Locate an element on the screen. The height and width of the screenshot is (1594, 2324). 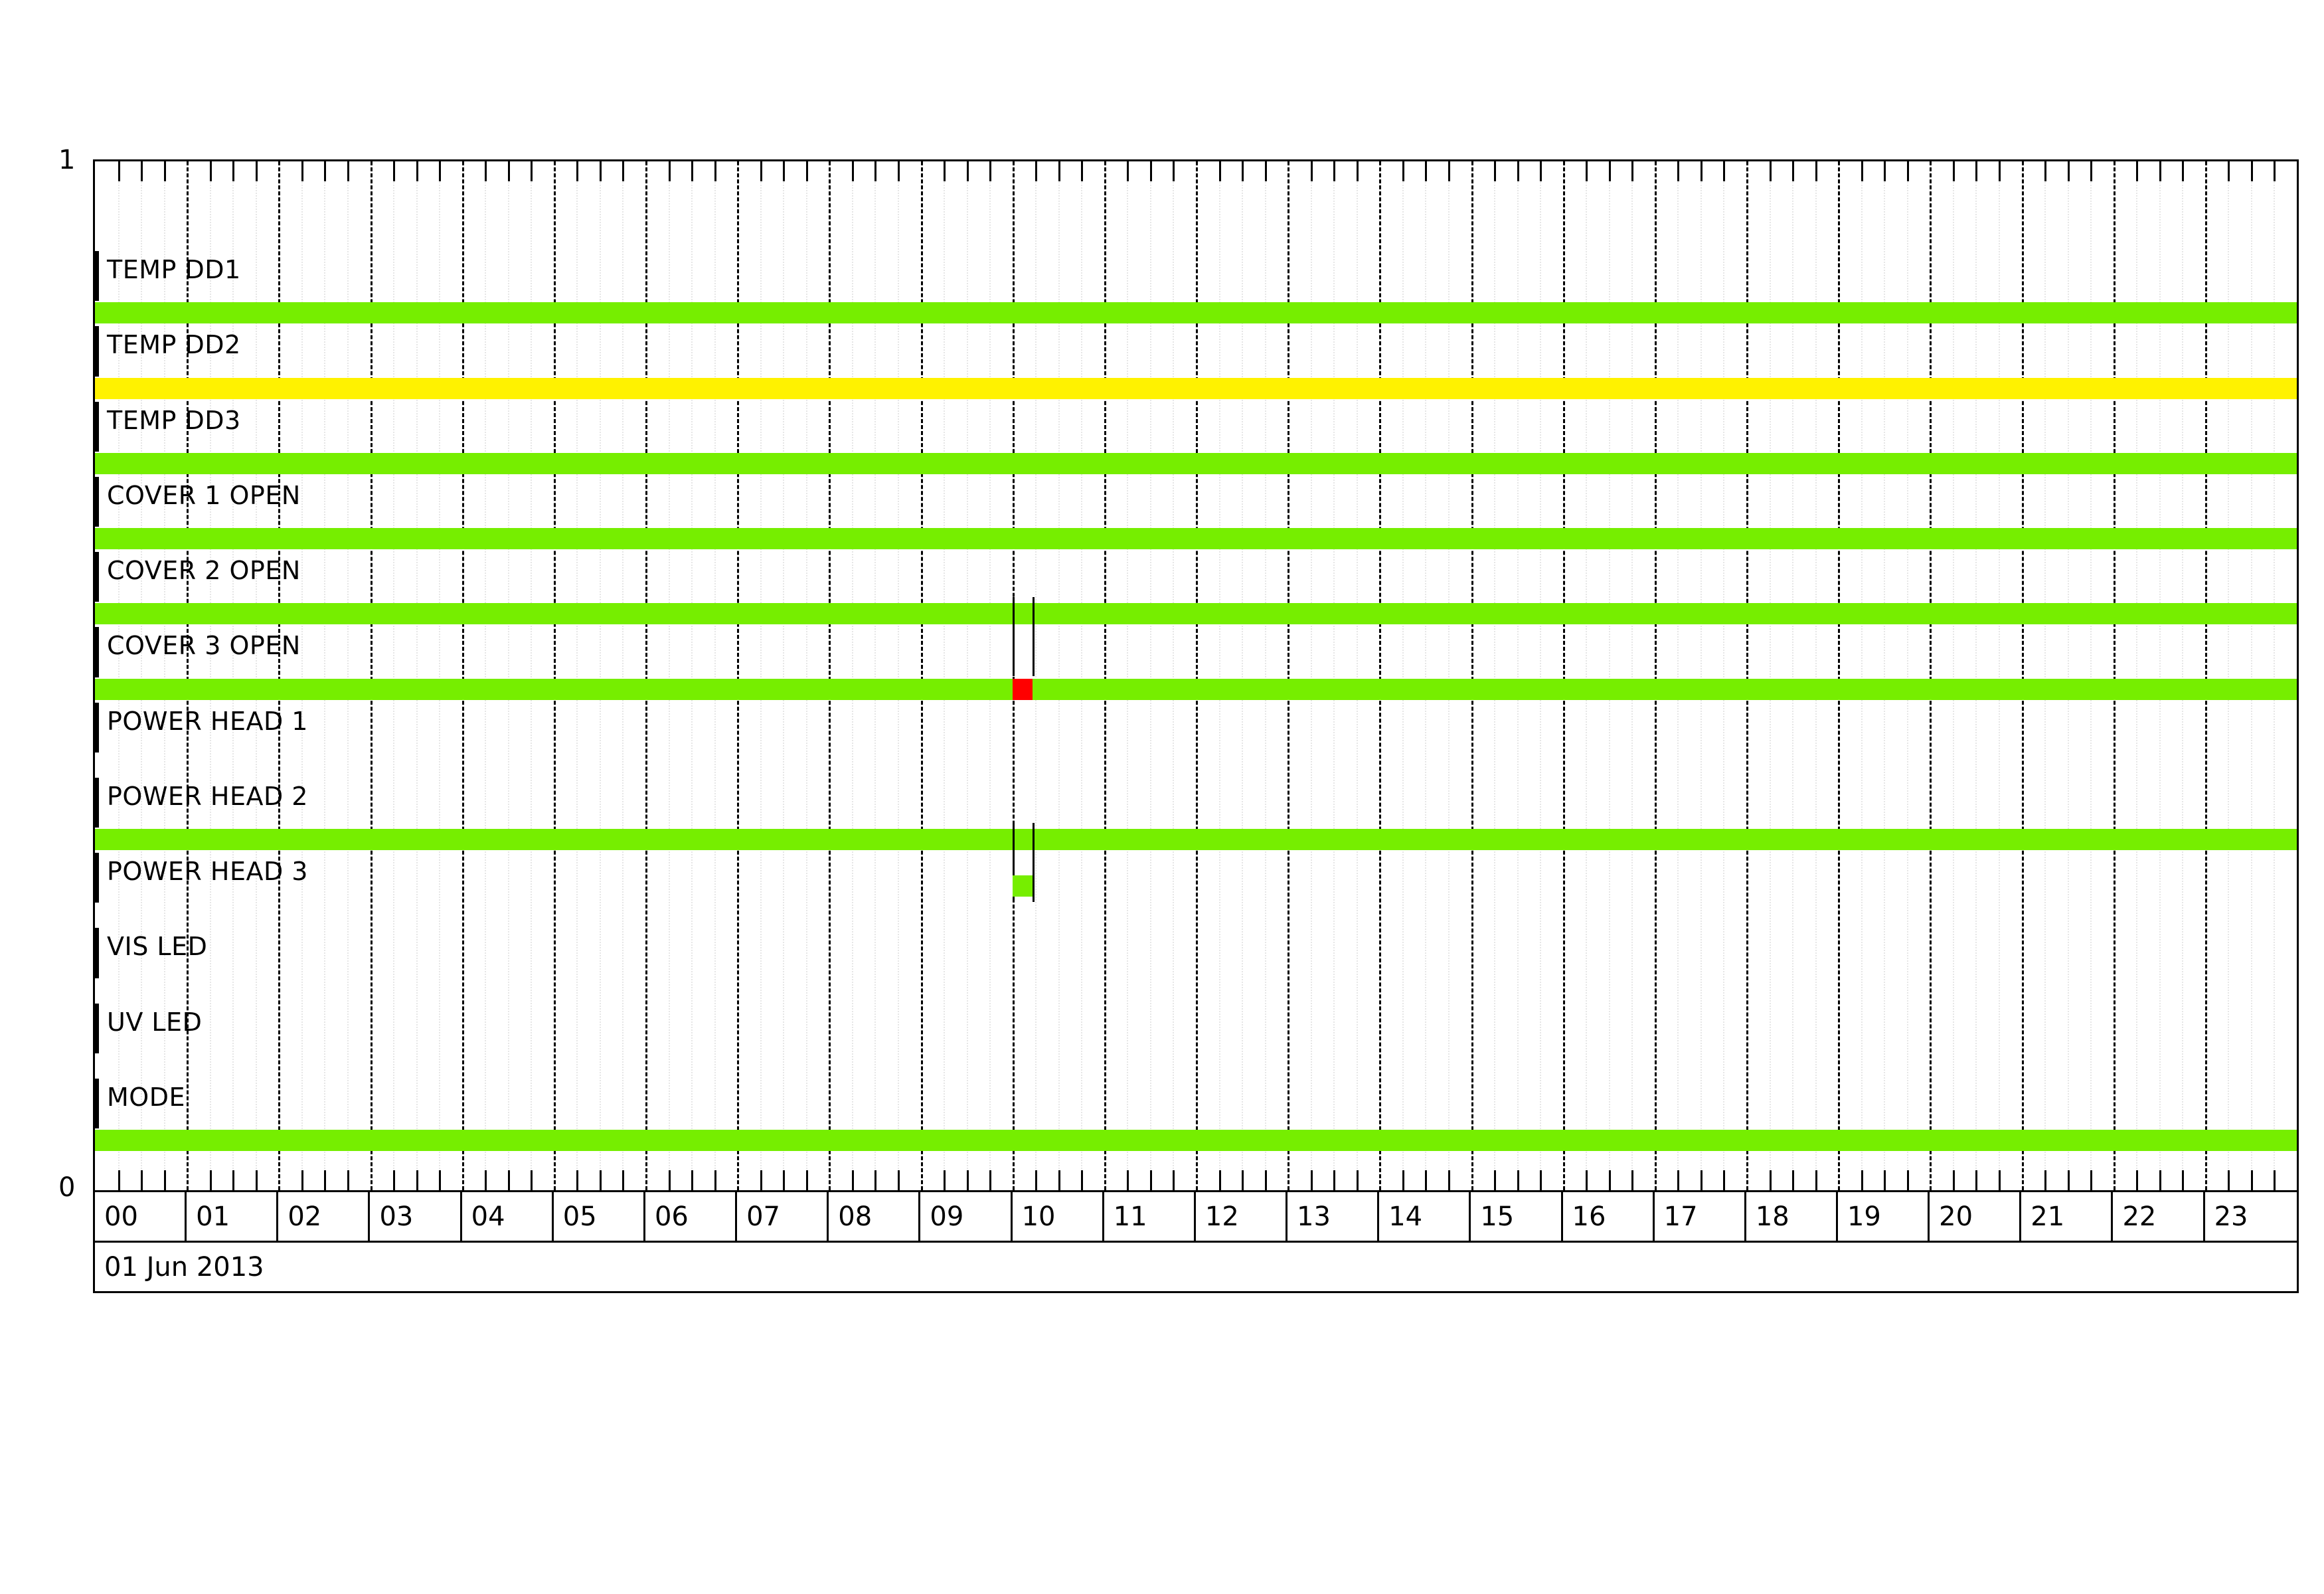
channel-row: POWER HEAD 2 is located at coordinates (1196, 815).